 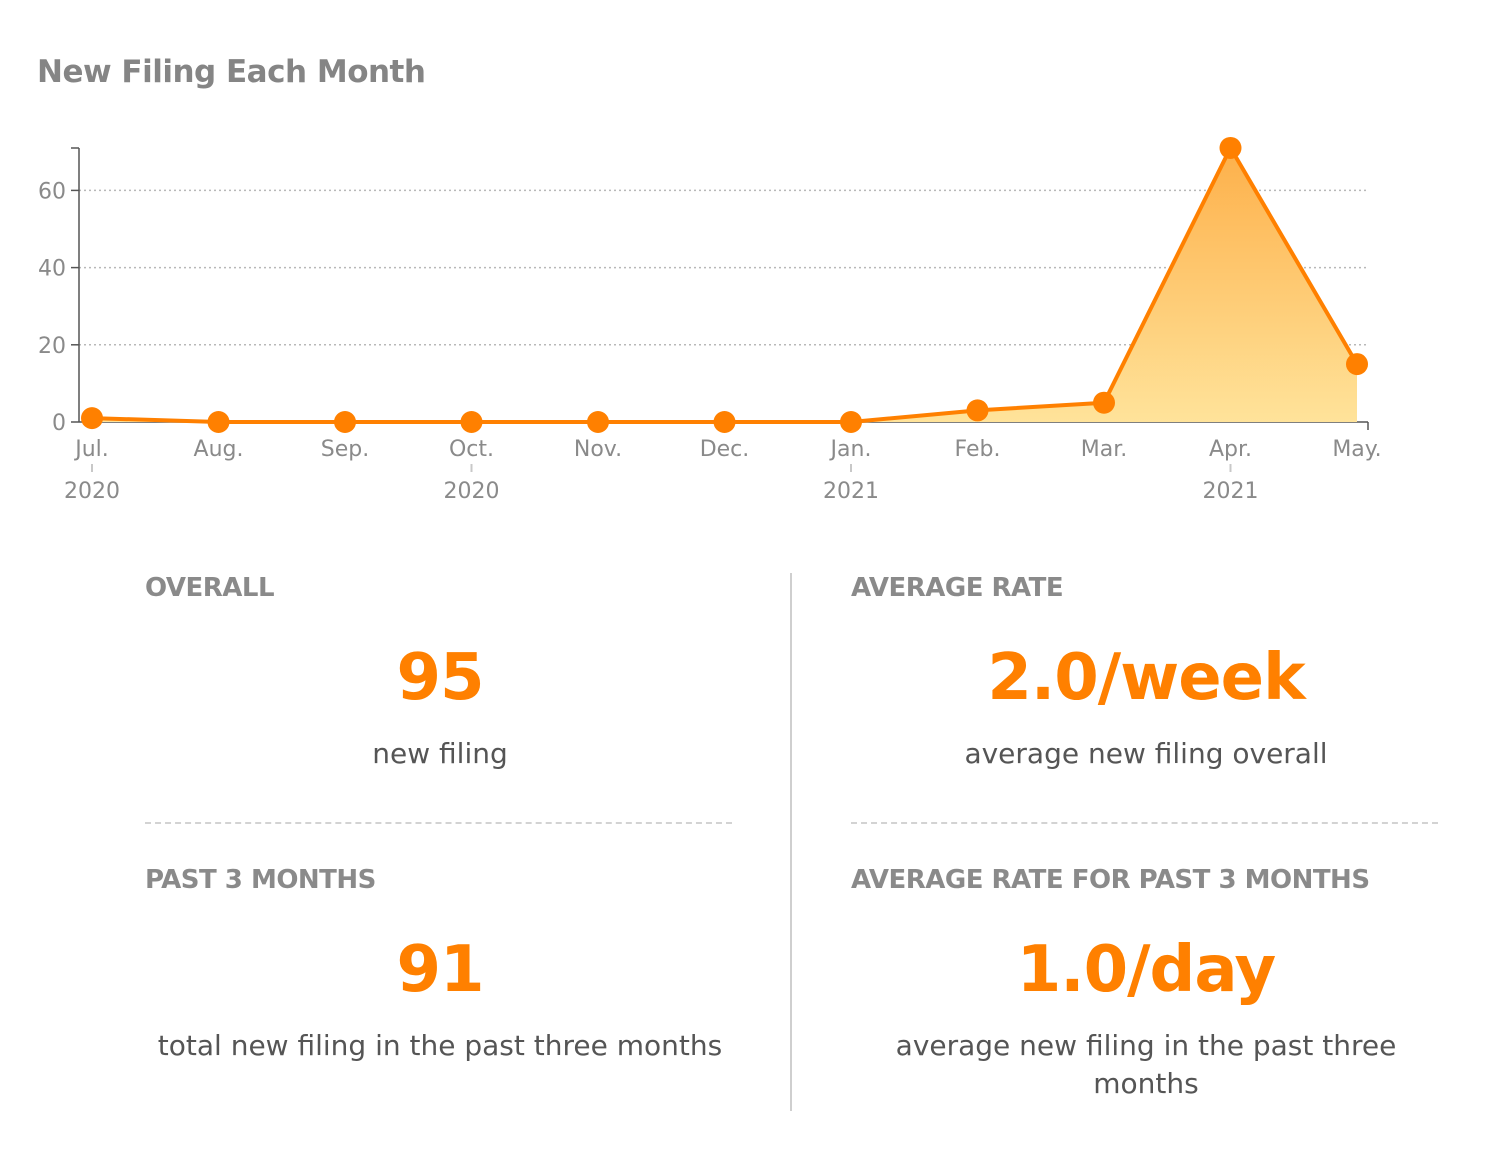 I want to click on x-tick-label: Feb., so click(x=978, y=449).